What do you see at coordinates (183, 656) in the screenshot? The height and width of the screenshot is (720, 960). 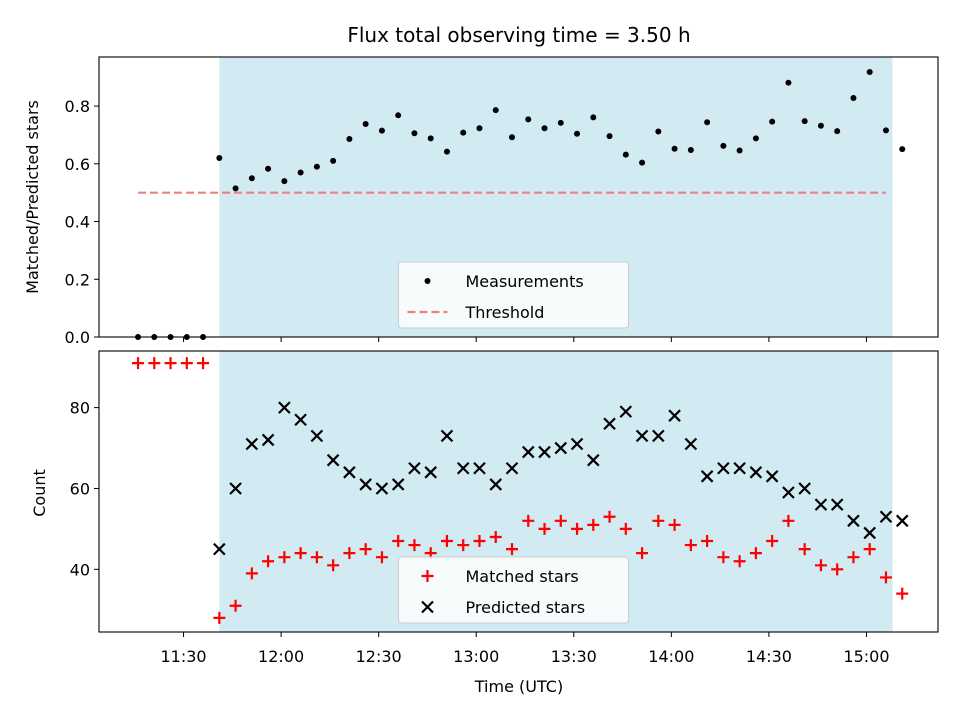 I see `x-tick-label: 11:30` at bounding box center [183, 656].